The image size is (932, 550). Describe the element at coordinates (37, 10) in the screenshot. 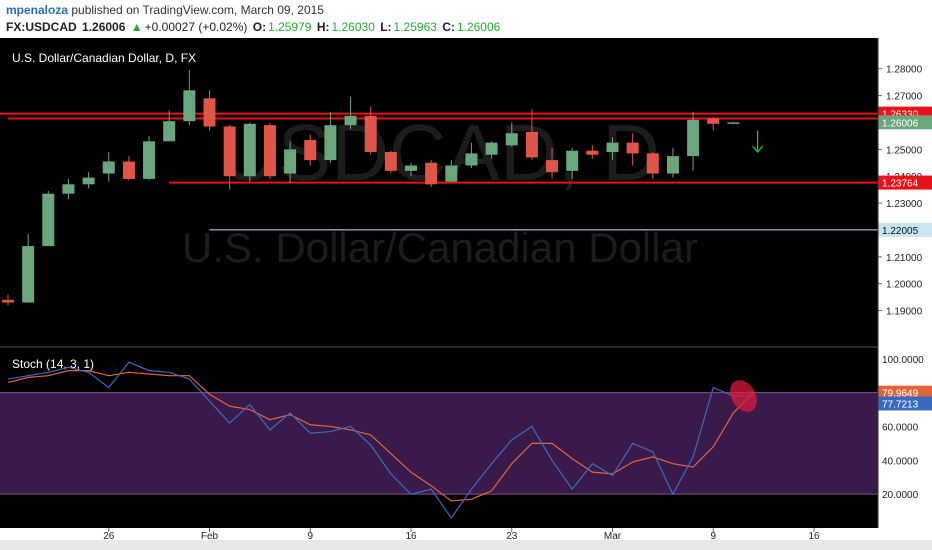

I see `author-link: mpenaloza` at that location.